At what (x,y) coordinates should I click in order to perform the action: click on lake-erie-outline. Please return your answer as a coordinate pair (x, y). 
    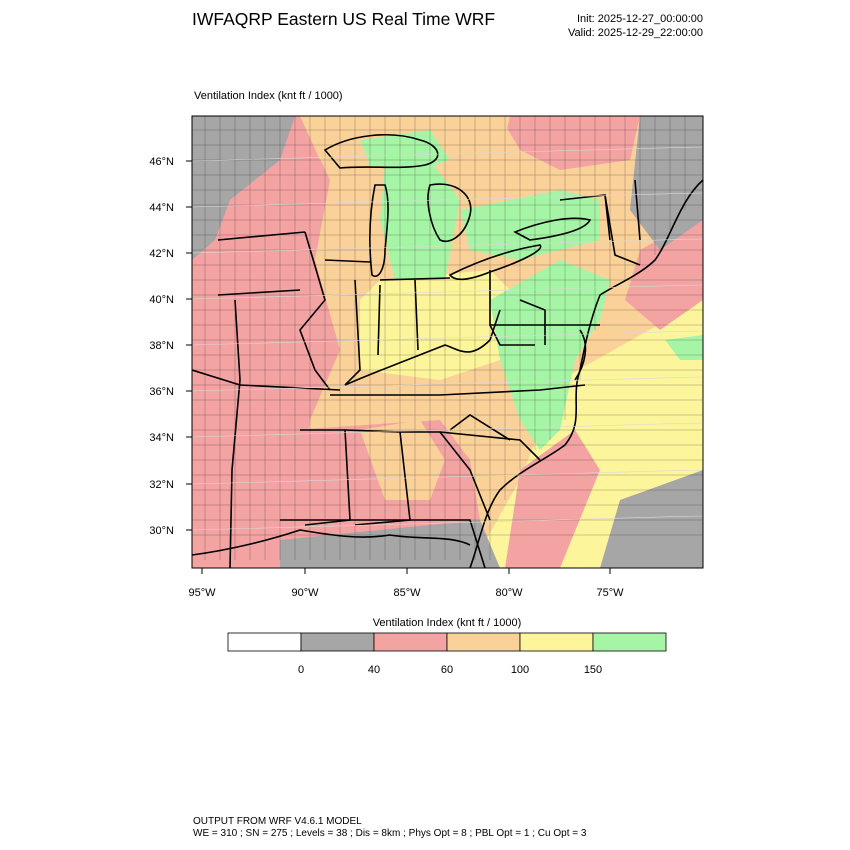
    Looking at the image, I should click on (495, 262).